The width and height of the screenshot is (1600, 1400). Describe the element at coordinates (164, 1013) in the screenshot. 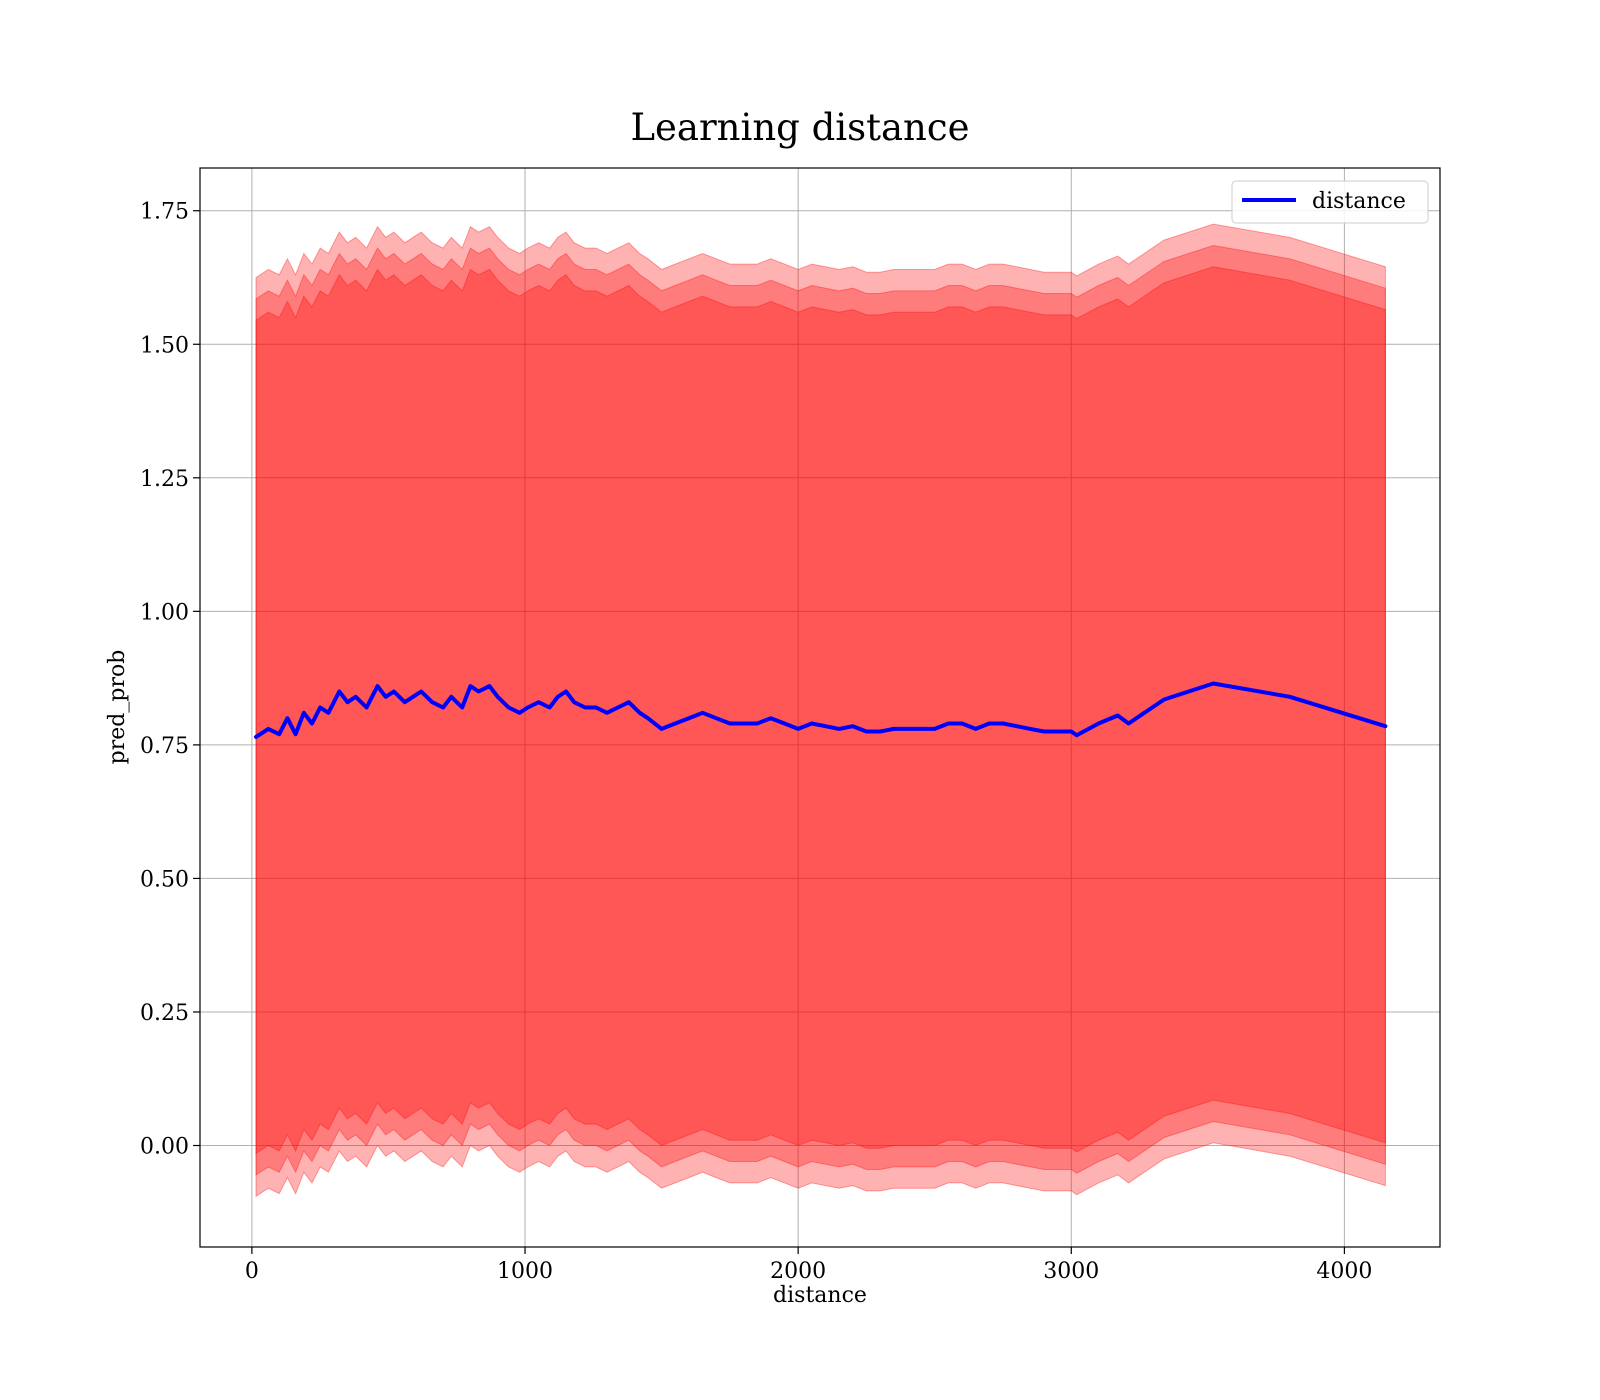

I see `y-tick-label: 0.25` at that location.